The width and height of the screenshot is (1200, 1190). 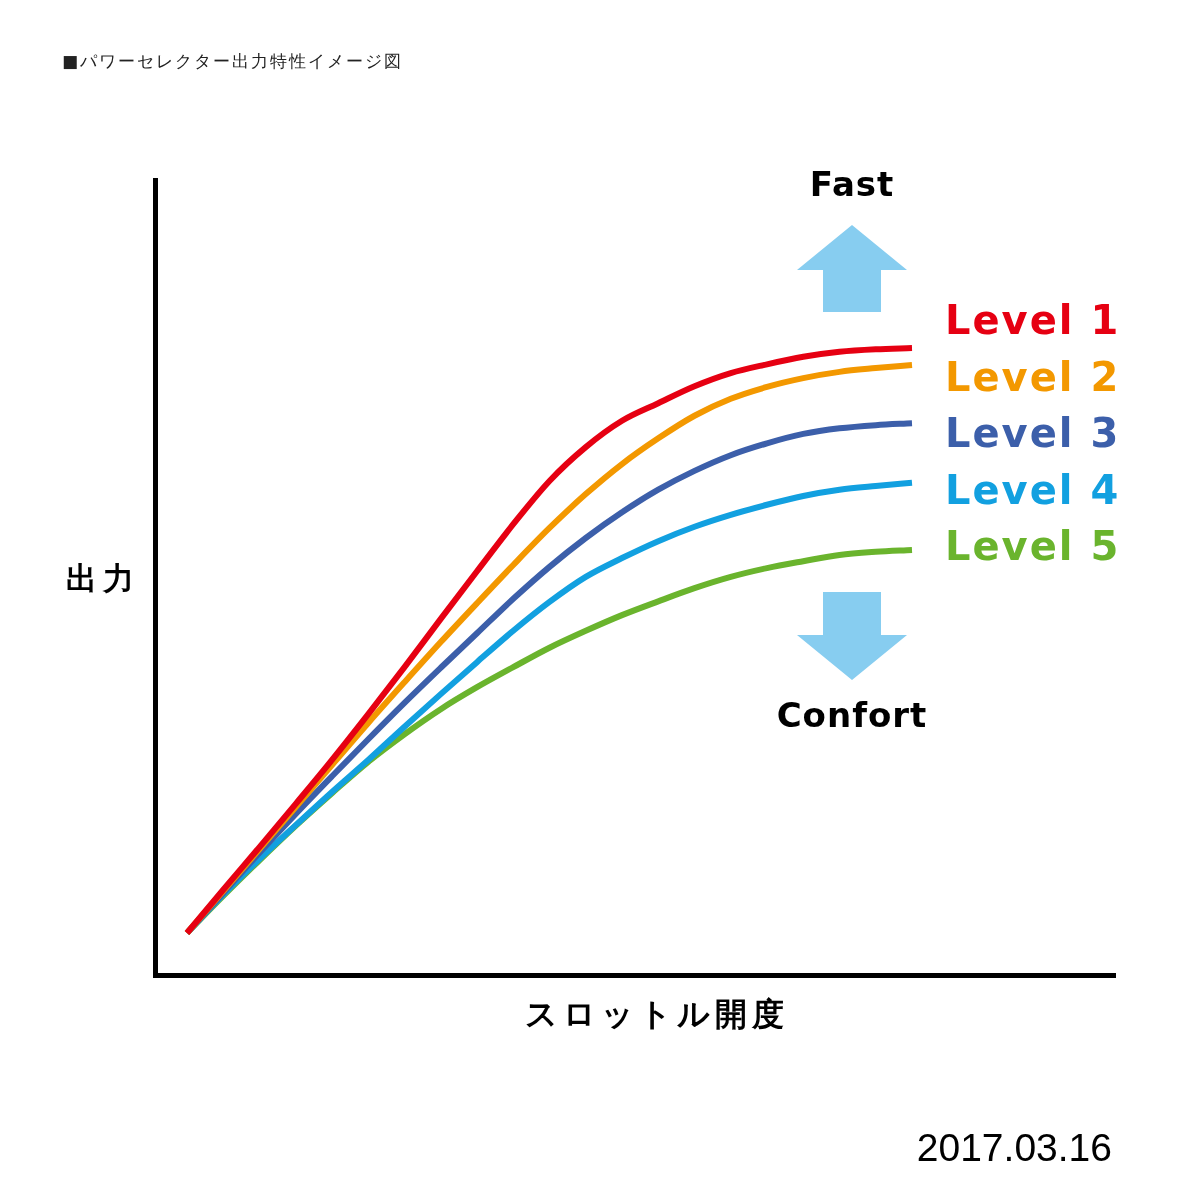 I want to click on text: 2017.03.16, so click(x=1014, y=1147).